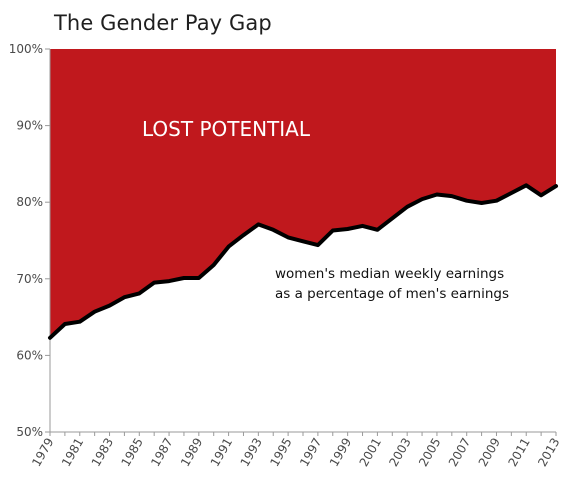  I want to click on x-tick-label: 1995, so click(280, 452).